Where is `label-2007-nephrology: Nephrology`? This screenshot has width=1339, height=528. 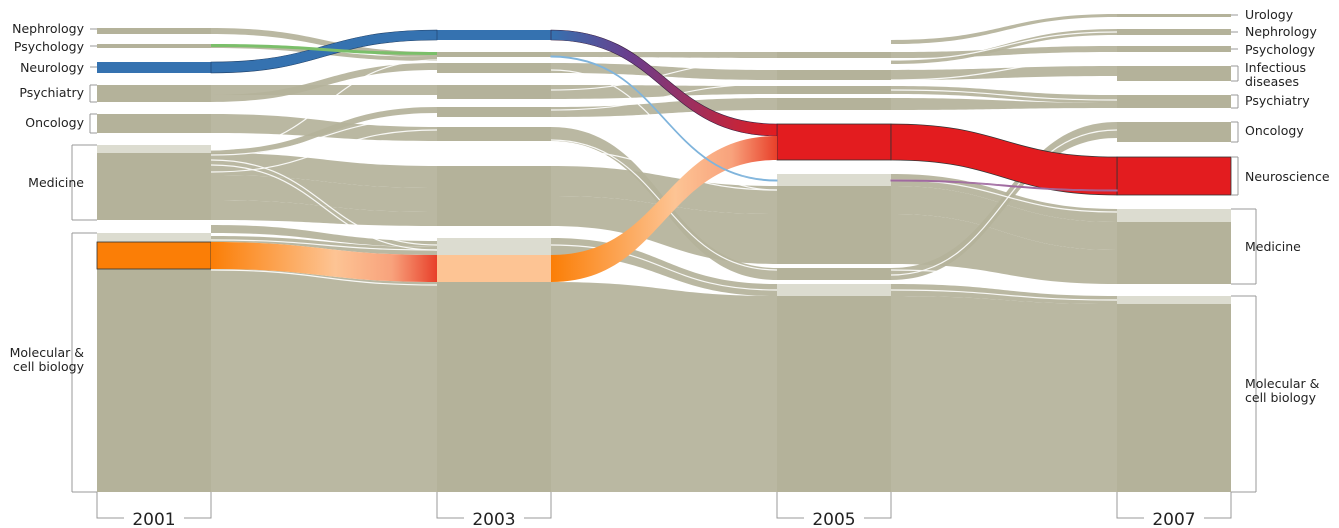
label-2007-nephrology: Nephrology is located at coordinates (1281, 31).